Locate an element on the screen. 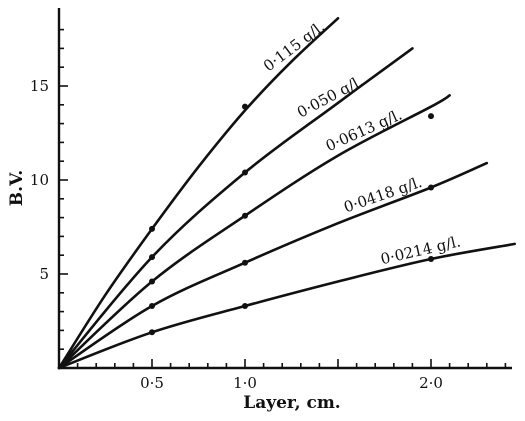  series-label: 0·115 g/l. is located at coordinates (294, 47).